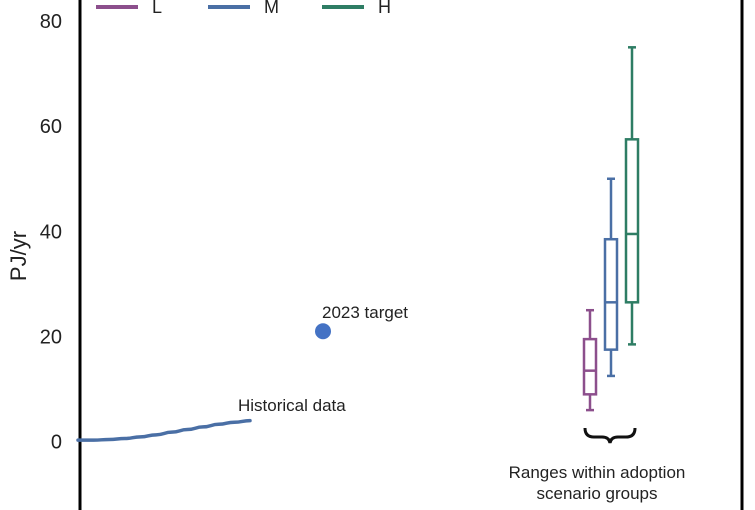 The width and height of the screenshot is (755, 510). I want to click on brace-label-line: scenario groups, so click(597, 493).